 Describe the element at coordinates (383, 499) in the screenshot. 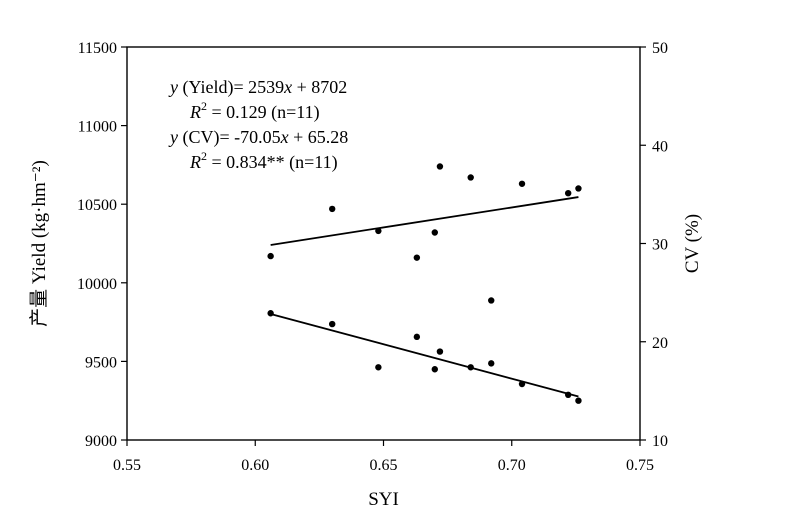

I see `x-axis-title: SYI` at that location.